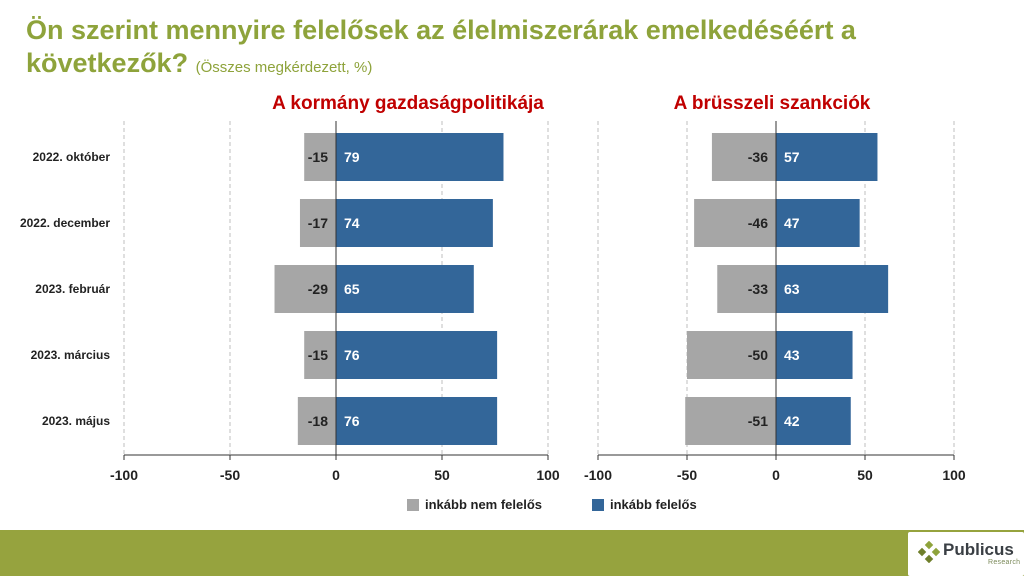 The image size is (1024, 576). I want to click on publicus-logo-name: Publicus, so click(978, 549).